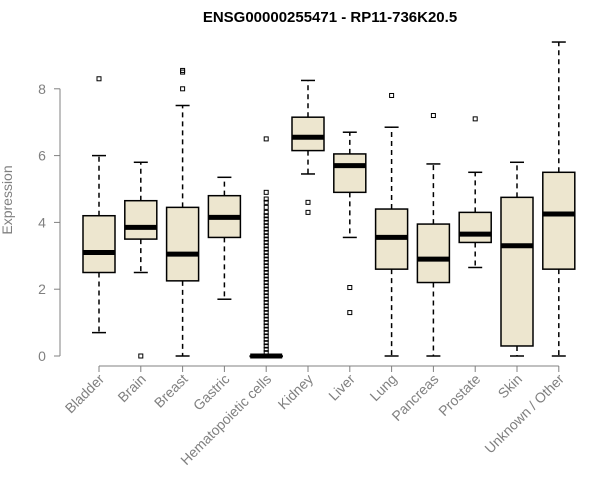 This screenshot has width=600, height=500. Describe the element at coordinates (524, 414) in the screenshot. I see `x-tick-label: Unknown / Other` at that location.